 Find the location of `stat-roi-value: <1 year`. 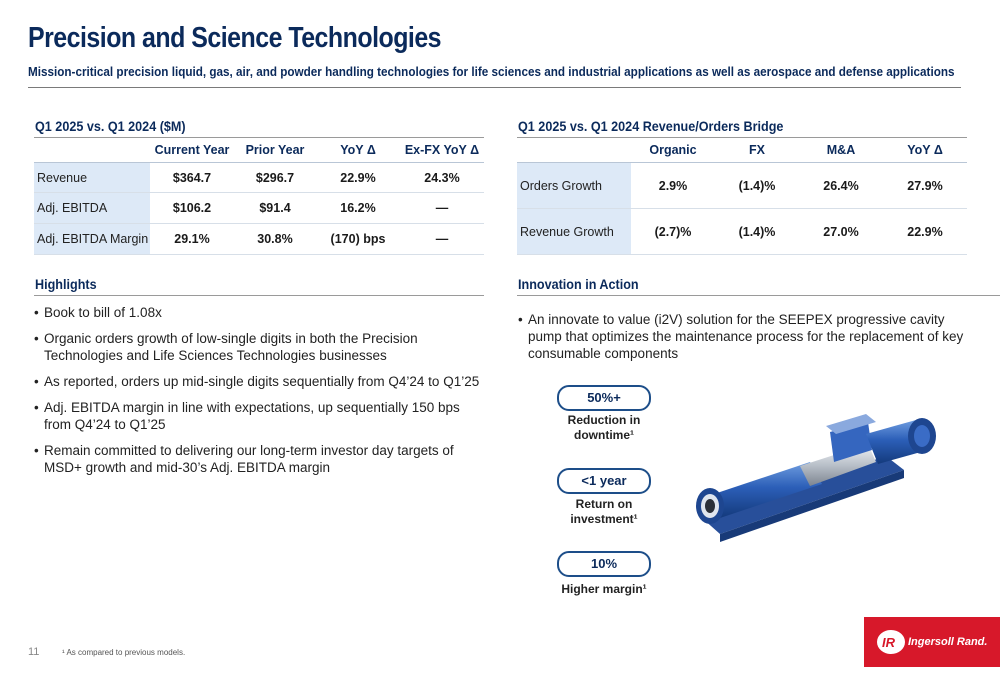

stat-roi-value: <1 year is located at coordinates (604, 481).